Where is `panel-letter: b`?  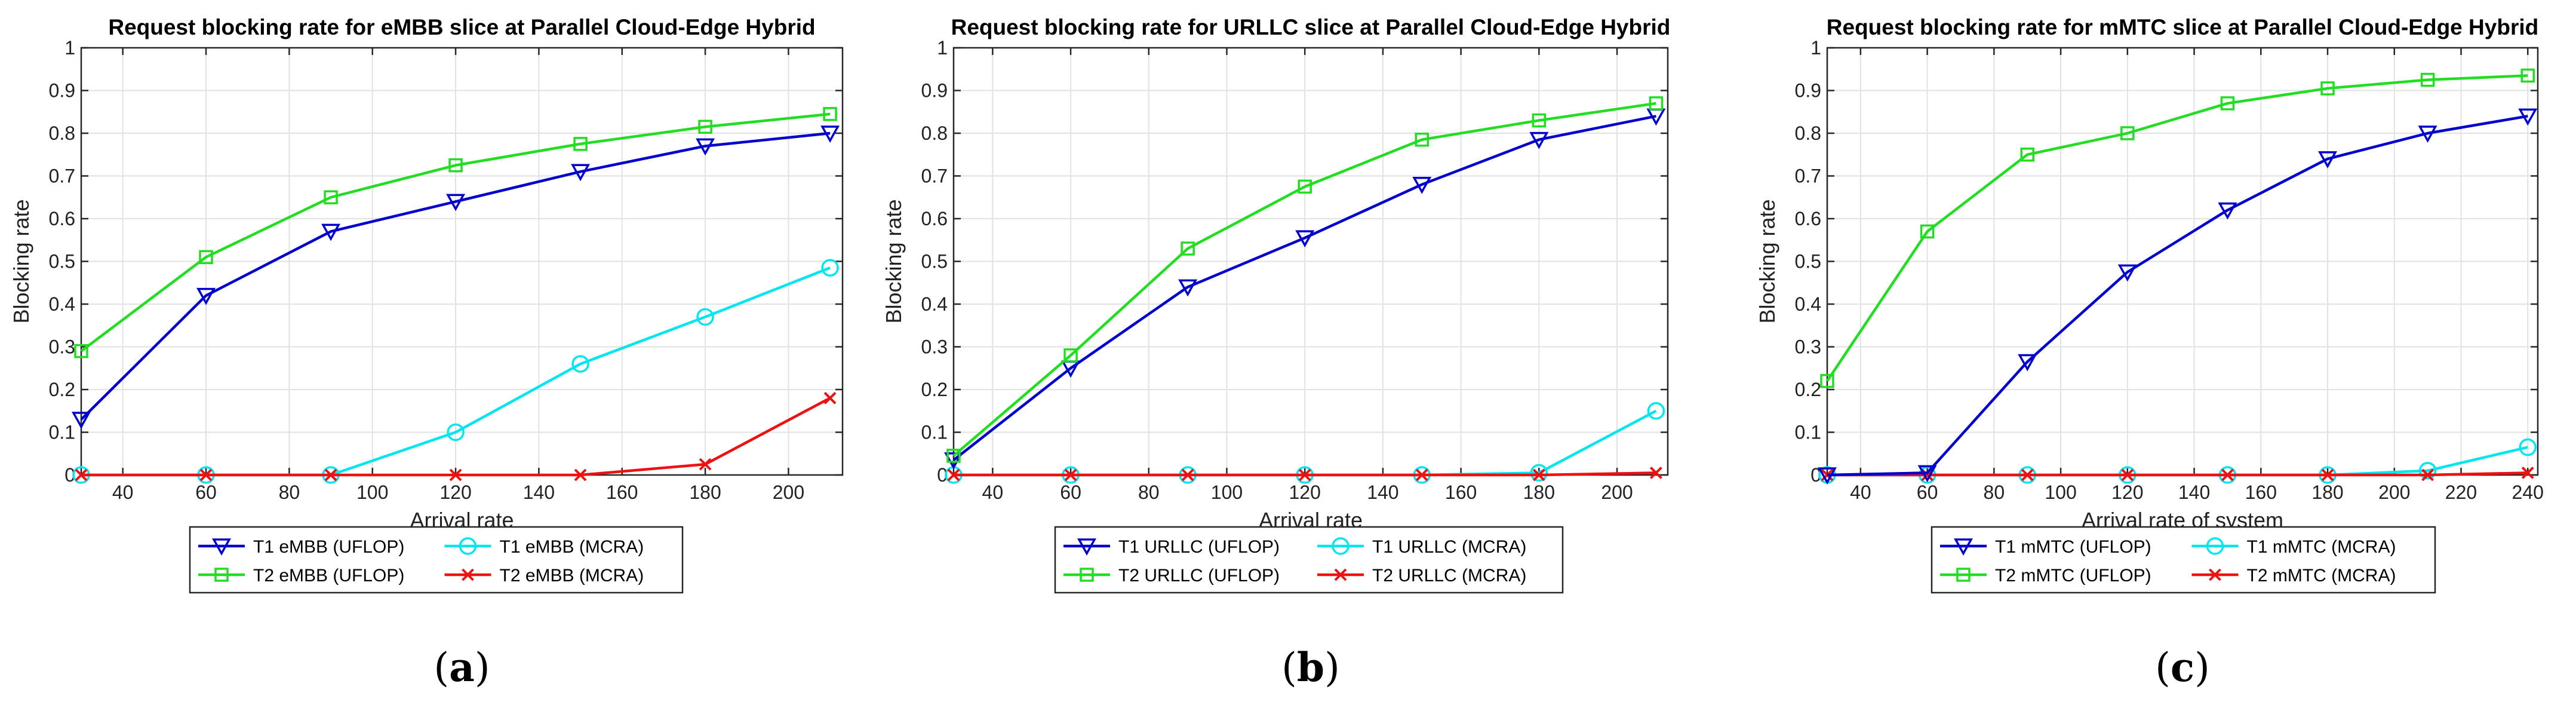 panel-letter: b is located at coordinates (1310, 667).